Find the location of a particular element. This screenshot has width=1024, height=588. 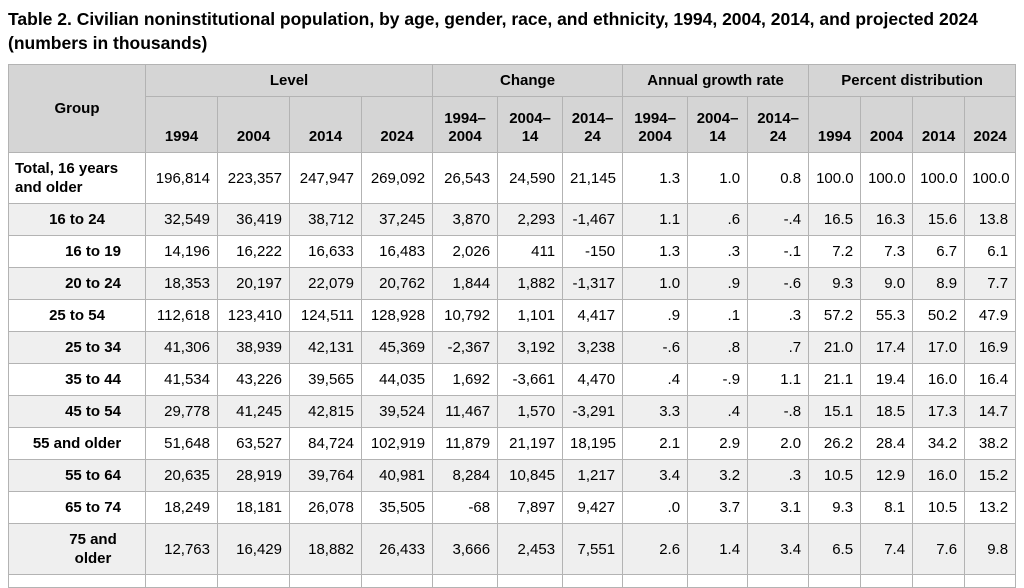

data-cell: 12,763 is located at coordinates (181, 549).